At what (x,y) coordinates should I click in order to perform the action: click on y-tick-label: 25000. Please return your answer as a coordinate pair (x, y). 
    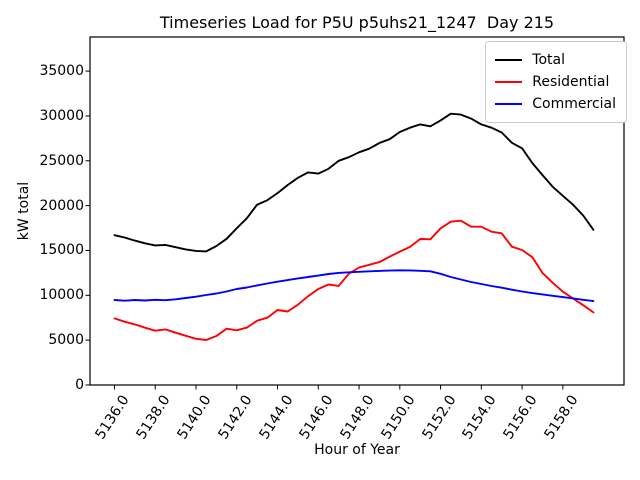
    Looking at the image, I should click on (61, 160).